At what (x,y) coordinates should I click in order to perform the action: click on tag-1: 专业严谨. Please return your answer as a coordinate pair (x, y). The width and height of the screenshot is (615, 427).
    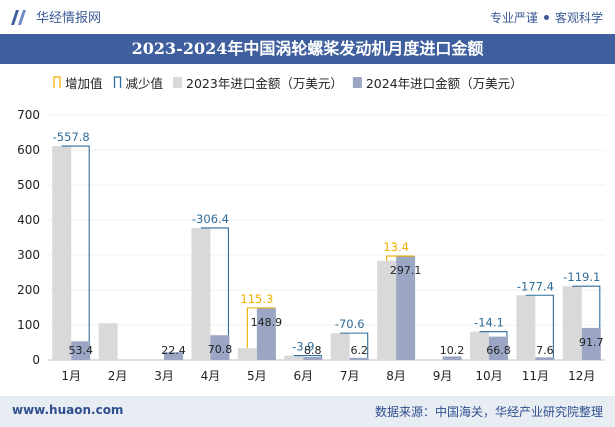
    Looking at the image, I should click on (513, 18).